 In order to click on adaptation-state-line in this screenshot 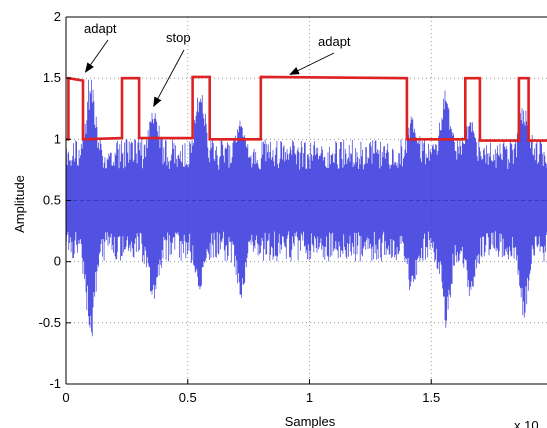, I will do `click(306, 108)`.